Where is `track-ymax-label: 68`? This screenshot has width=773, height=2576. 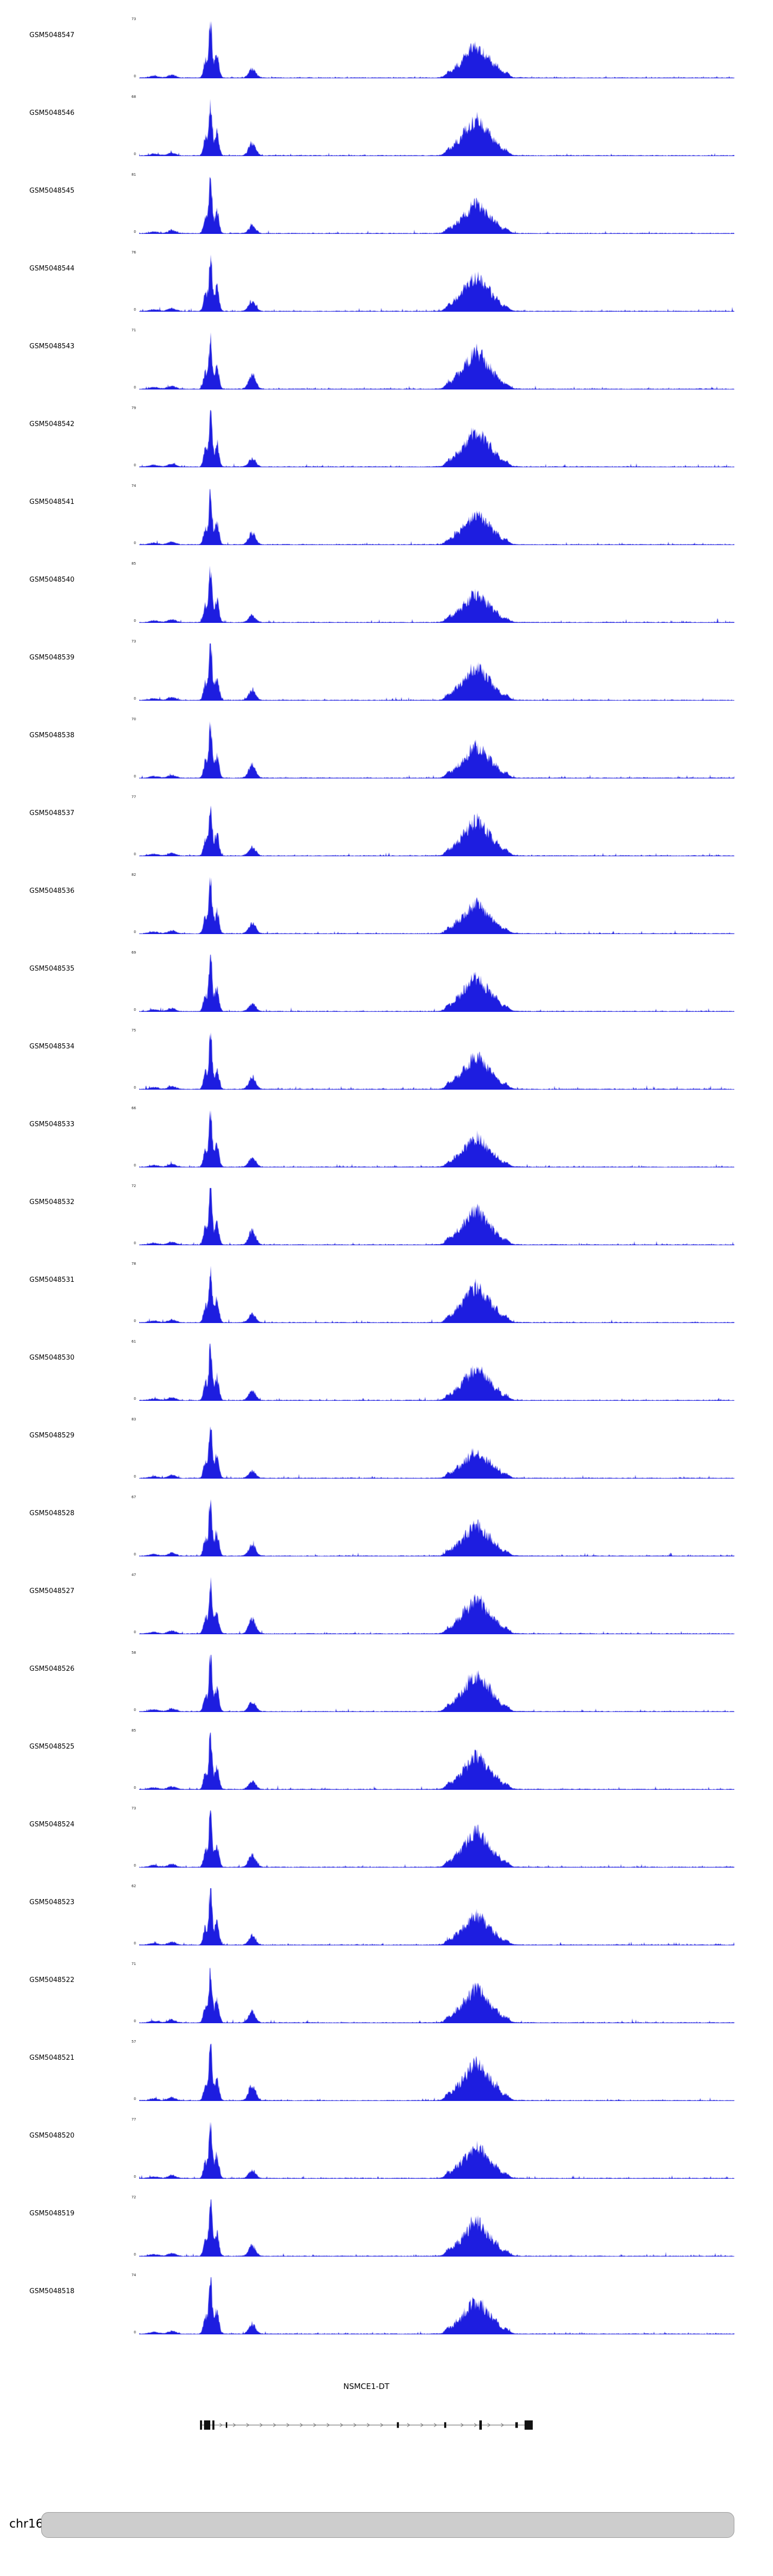 track-ymax-label: 68 is located at coordinates (133, 97).